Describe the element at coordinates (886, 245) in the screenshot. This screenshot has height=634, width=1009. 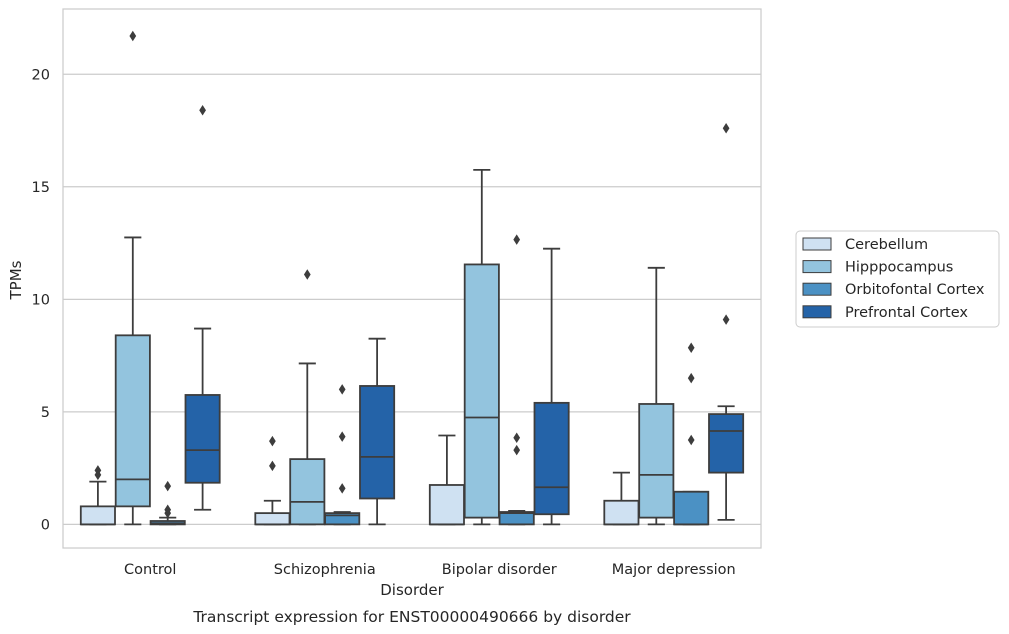
I see `legend-label: Cerebellum` at that location.